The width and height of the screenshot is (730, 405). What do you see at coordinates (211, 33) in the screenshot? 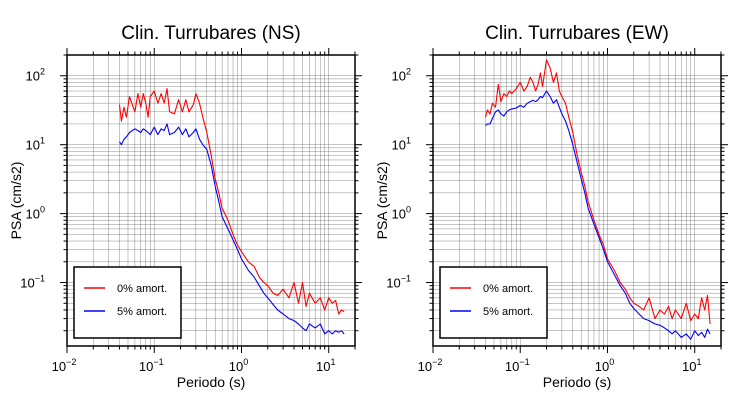
I see `chart-title: Clin. Turrubares (NS)` at bounding box center [211, 33].